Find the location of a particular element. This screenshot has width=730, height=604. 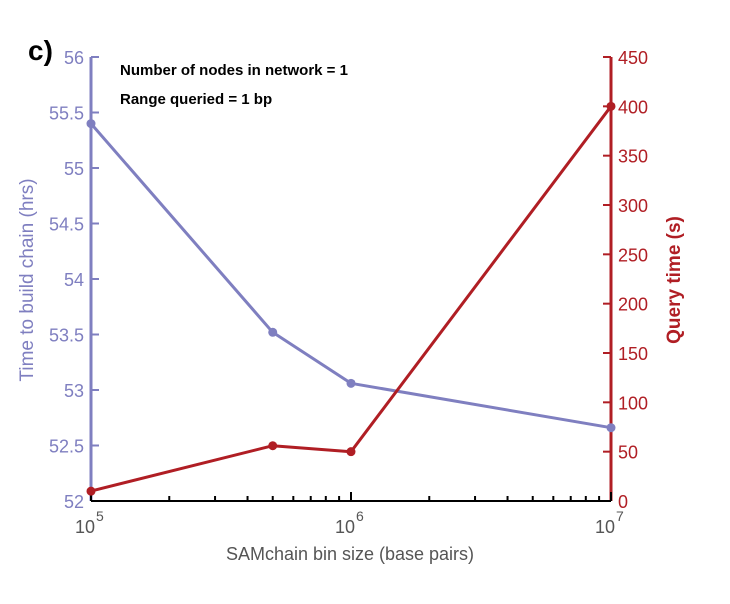

left-tick-label: 54.5 is located at coordinates (66, 225).